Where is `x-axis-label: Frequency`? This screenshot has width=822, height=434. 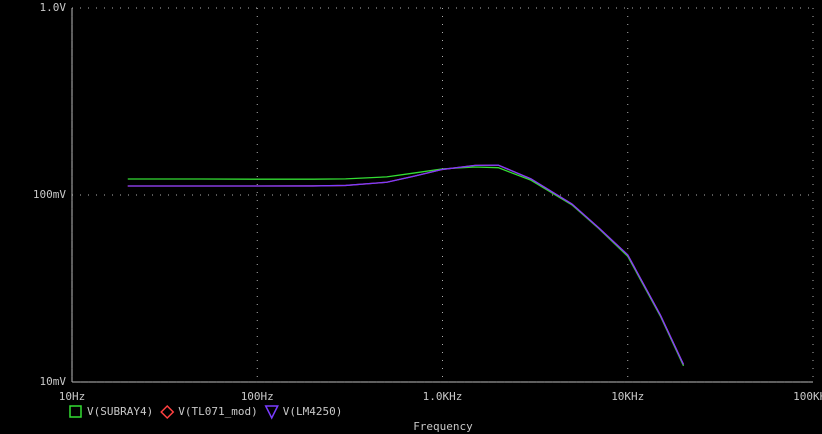
x-axis-label: Frequency is located at coordinates (443, 426).